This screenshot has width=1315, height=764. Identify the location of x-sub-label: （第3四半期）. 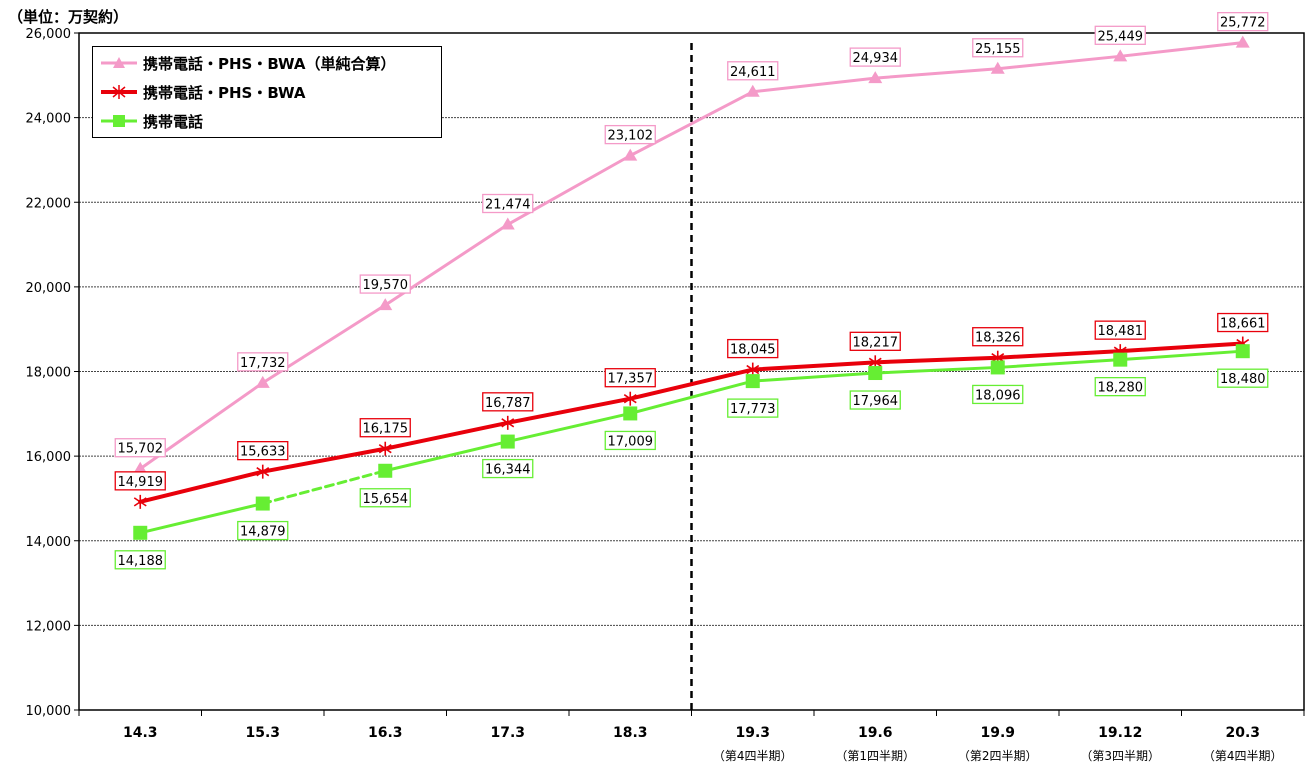
(1120, 756).